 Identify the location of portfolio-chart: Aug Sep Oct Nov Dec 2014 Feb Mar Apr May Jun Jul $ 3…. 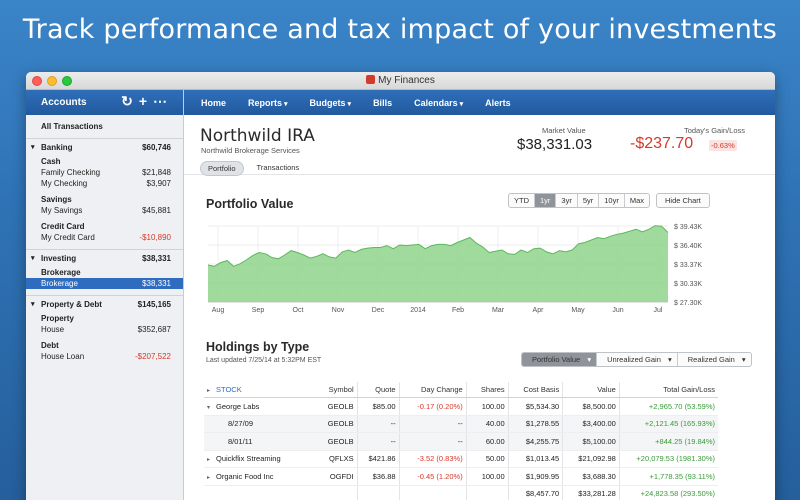
(466, 272).